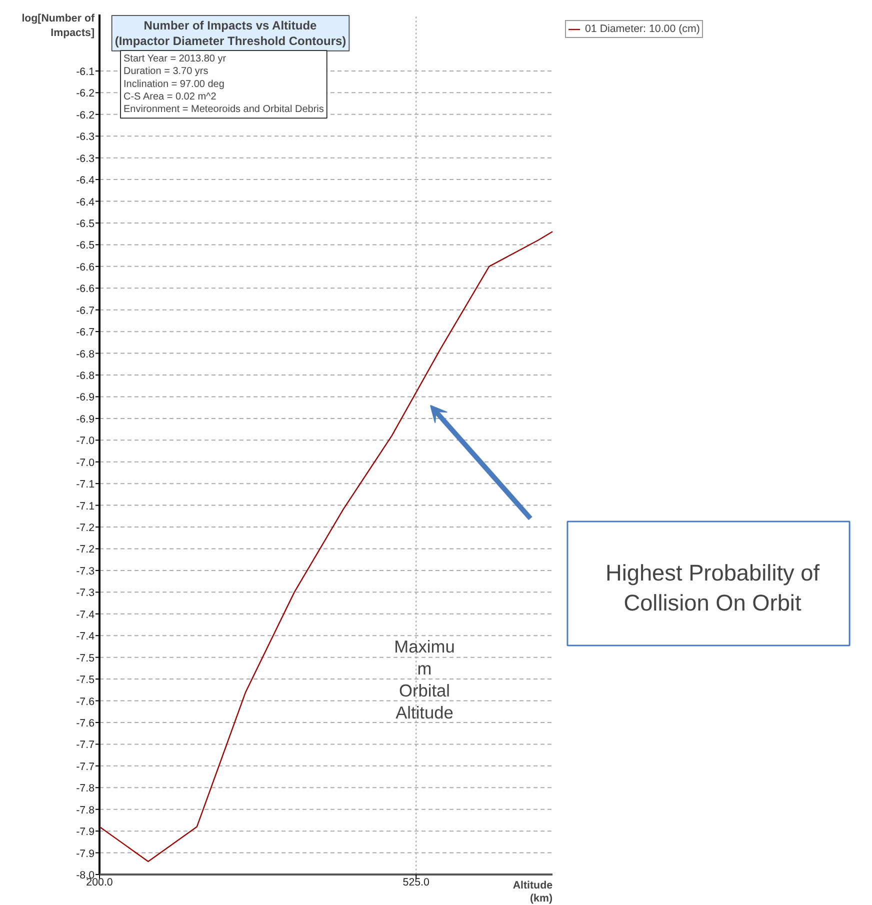  Describe the element at coordinates (58, 25) in the screenshot. I see `y-axis-title: log[Number of Impacts]` at that location.